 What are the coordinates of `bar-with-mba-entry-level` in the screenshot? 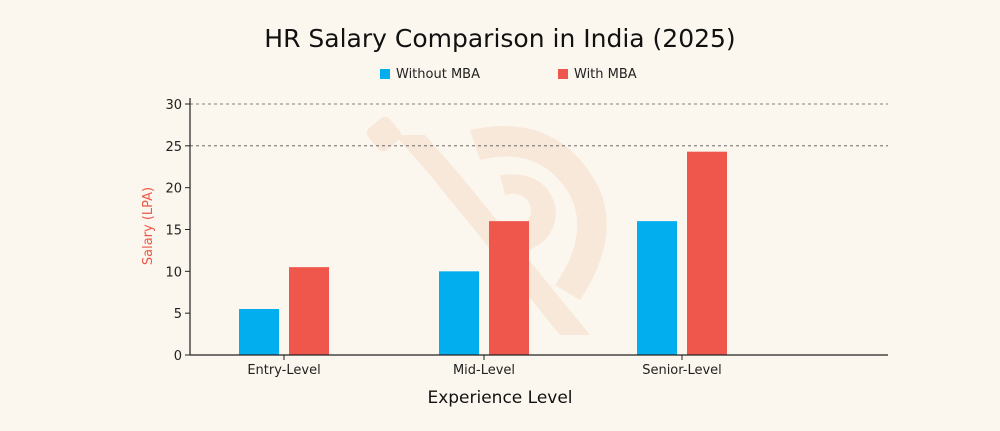 It's located at (309, 311).